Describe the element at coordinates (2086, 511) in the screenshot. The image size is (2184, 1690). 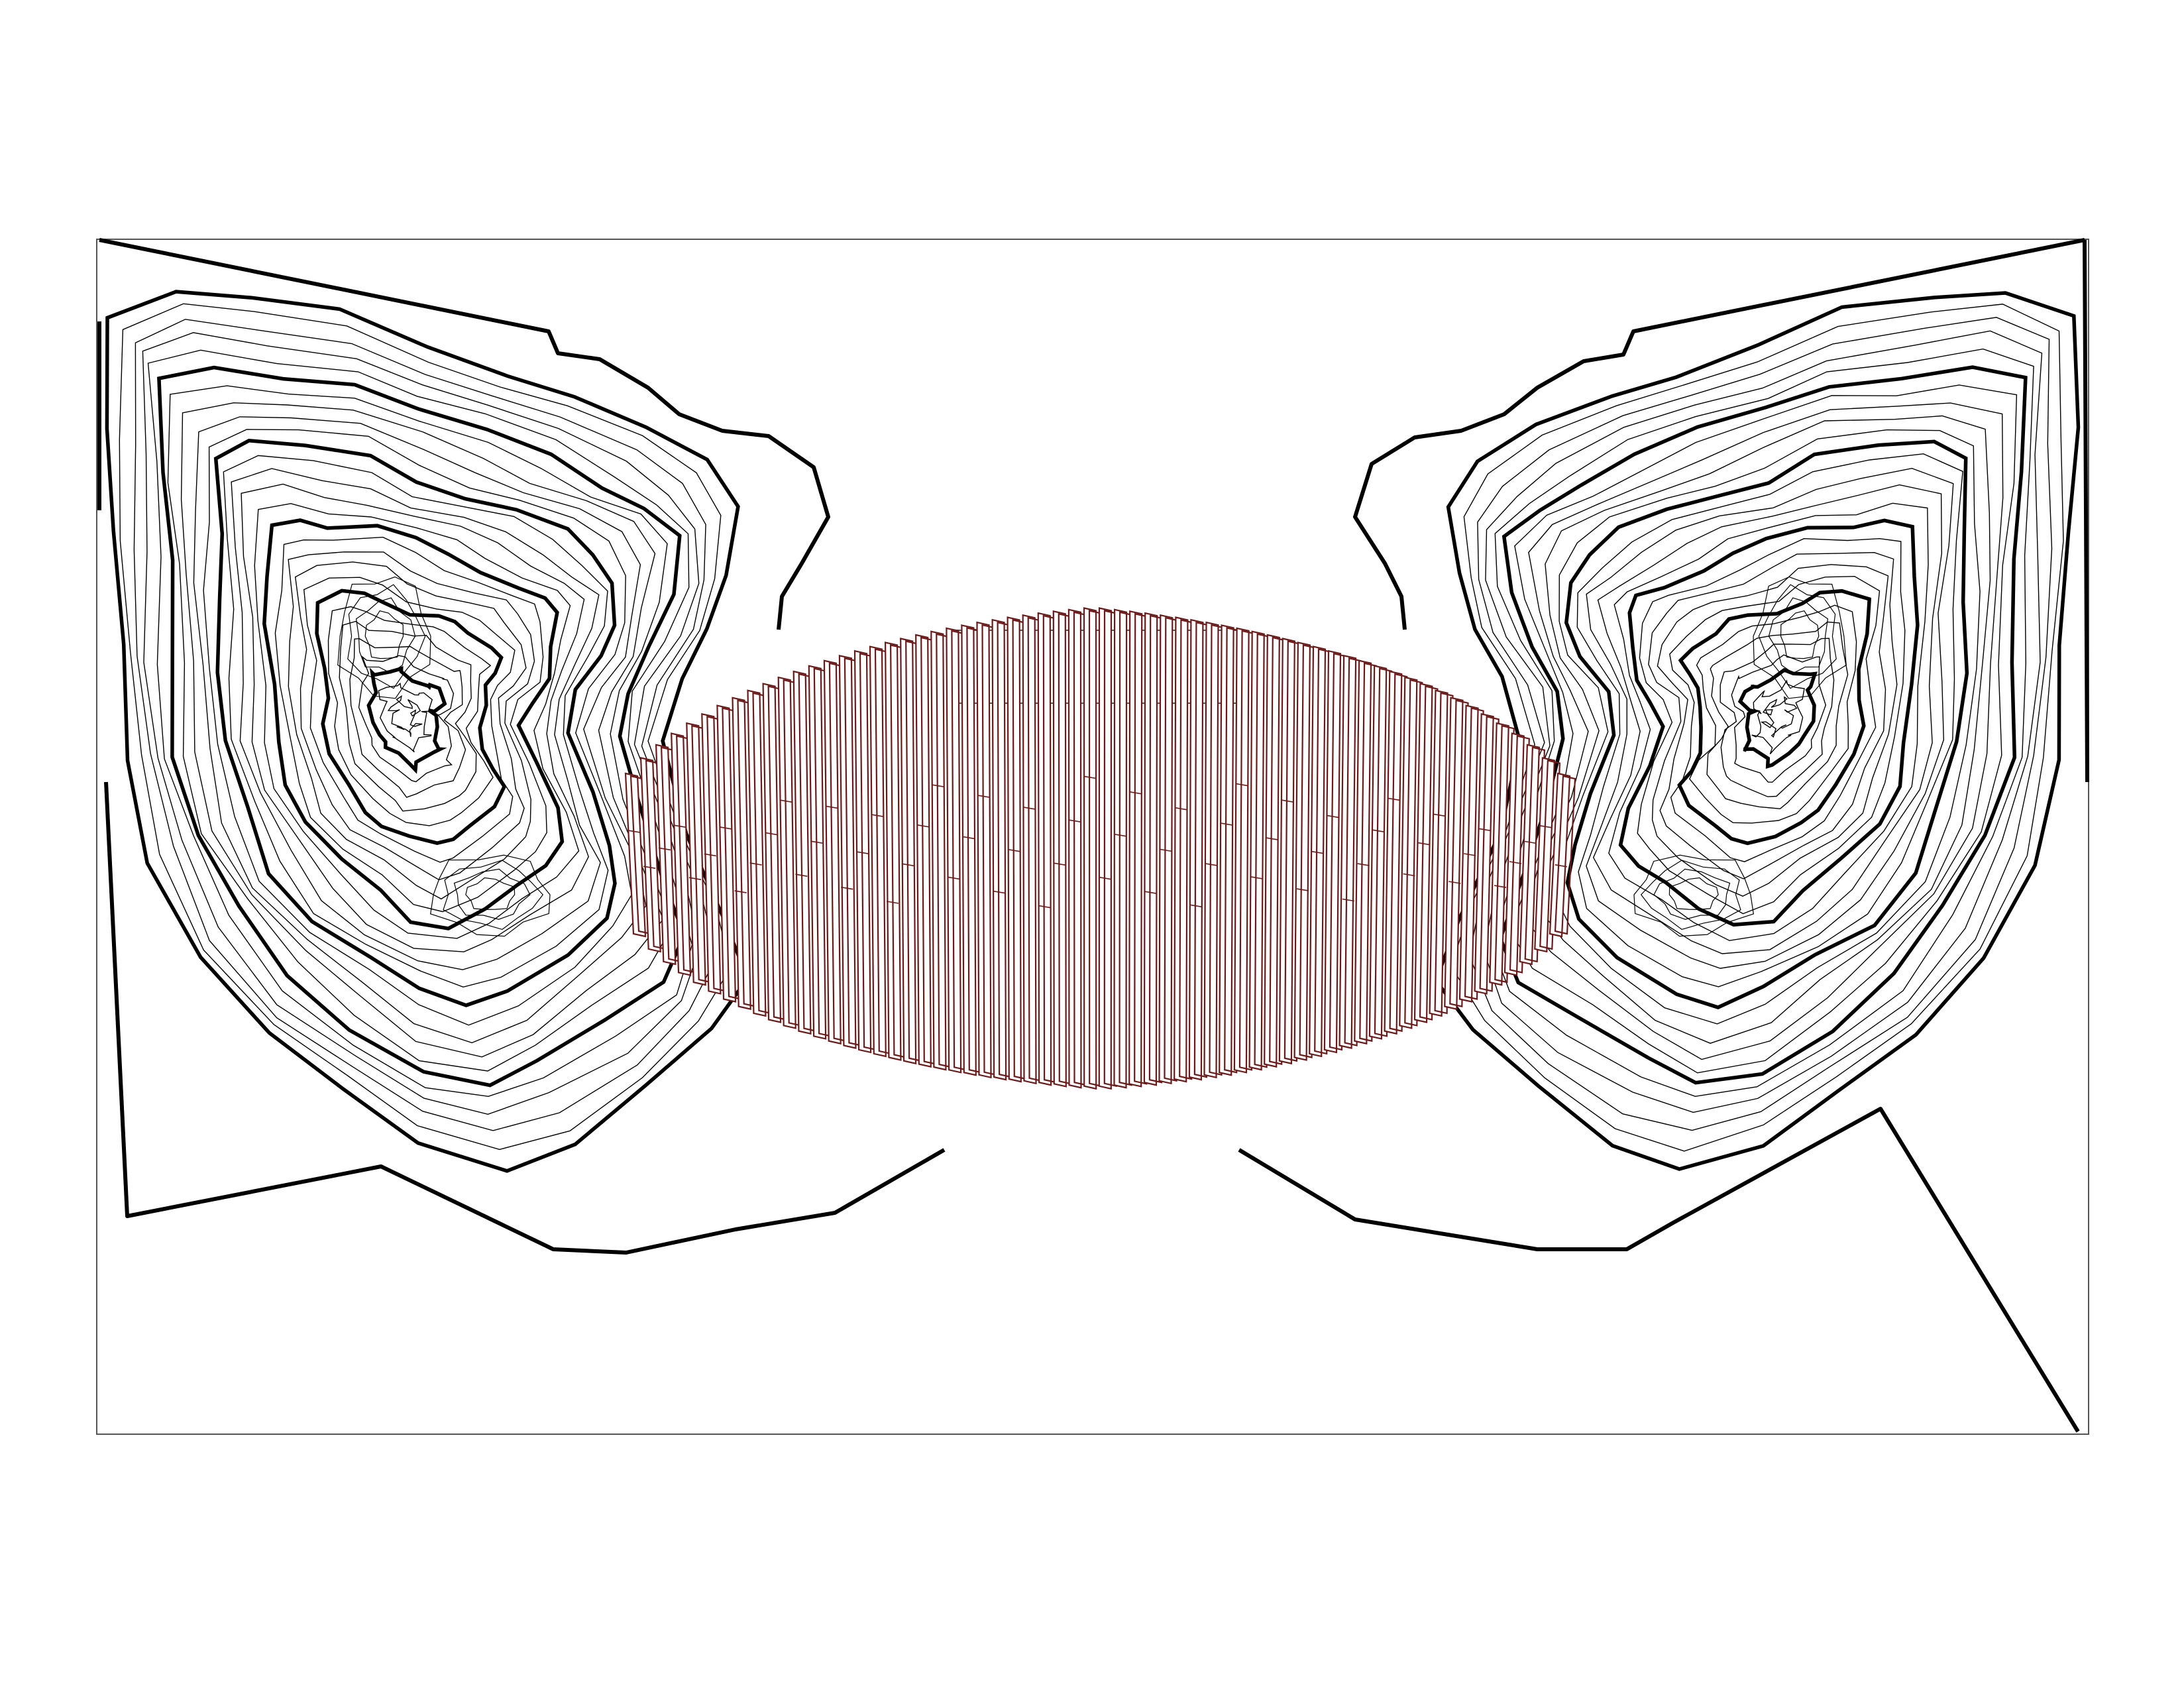
I see `boundary-right-edge` at that location.